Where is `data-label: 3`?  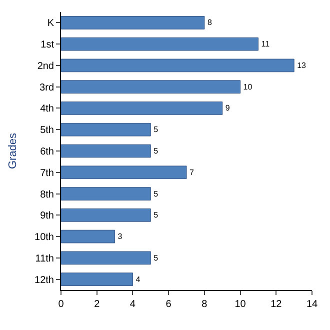
data-label: 3 is located at coordinates (120, 237).